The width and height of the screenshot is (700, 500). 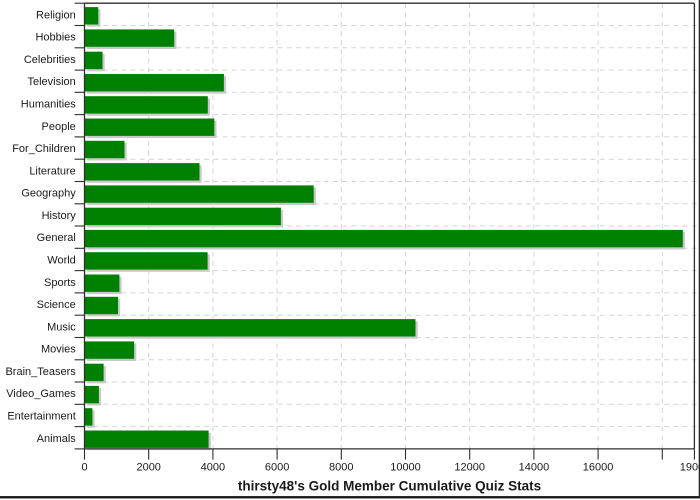 What do you see at coordinates (57, 439) in the screenshot?
I see `svg-text: Animals` at bounding box center [57, 439].